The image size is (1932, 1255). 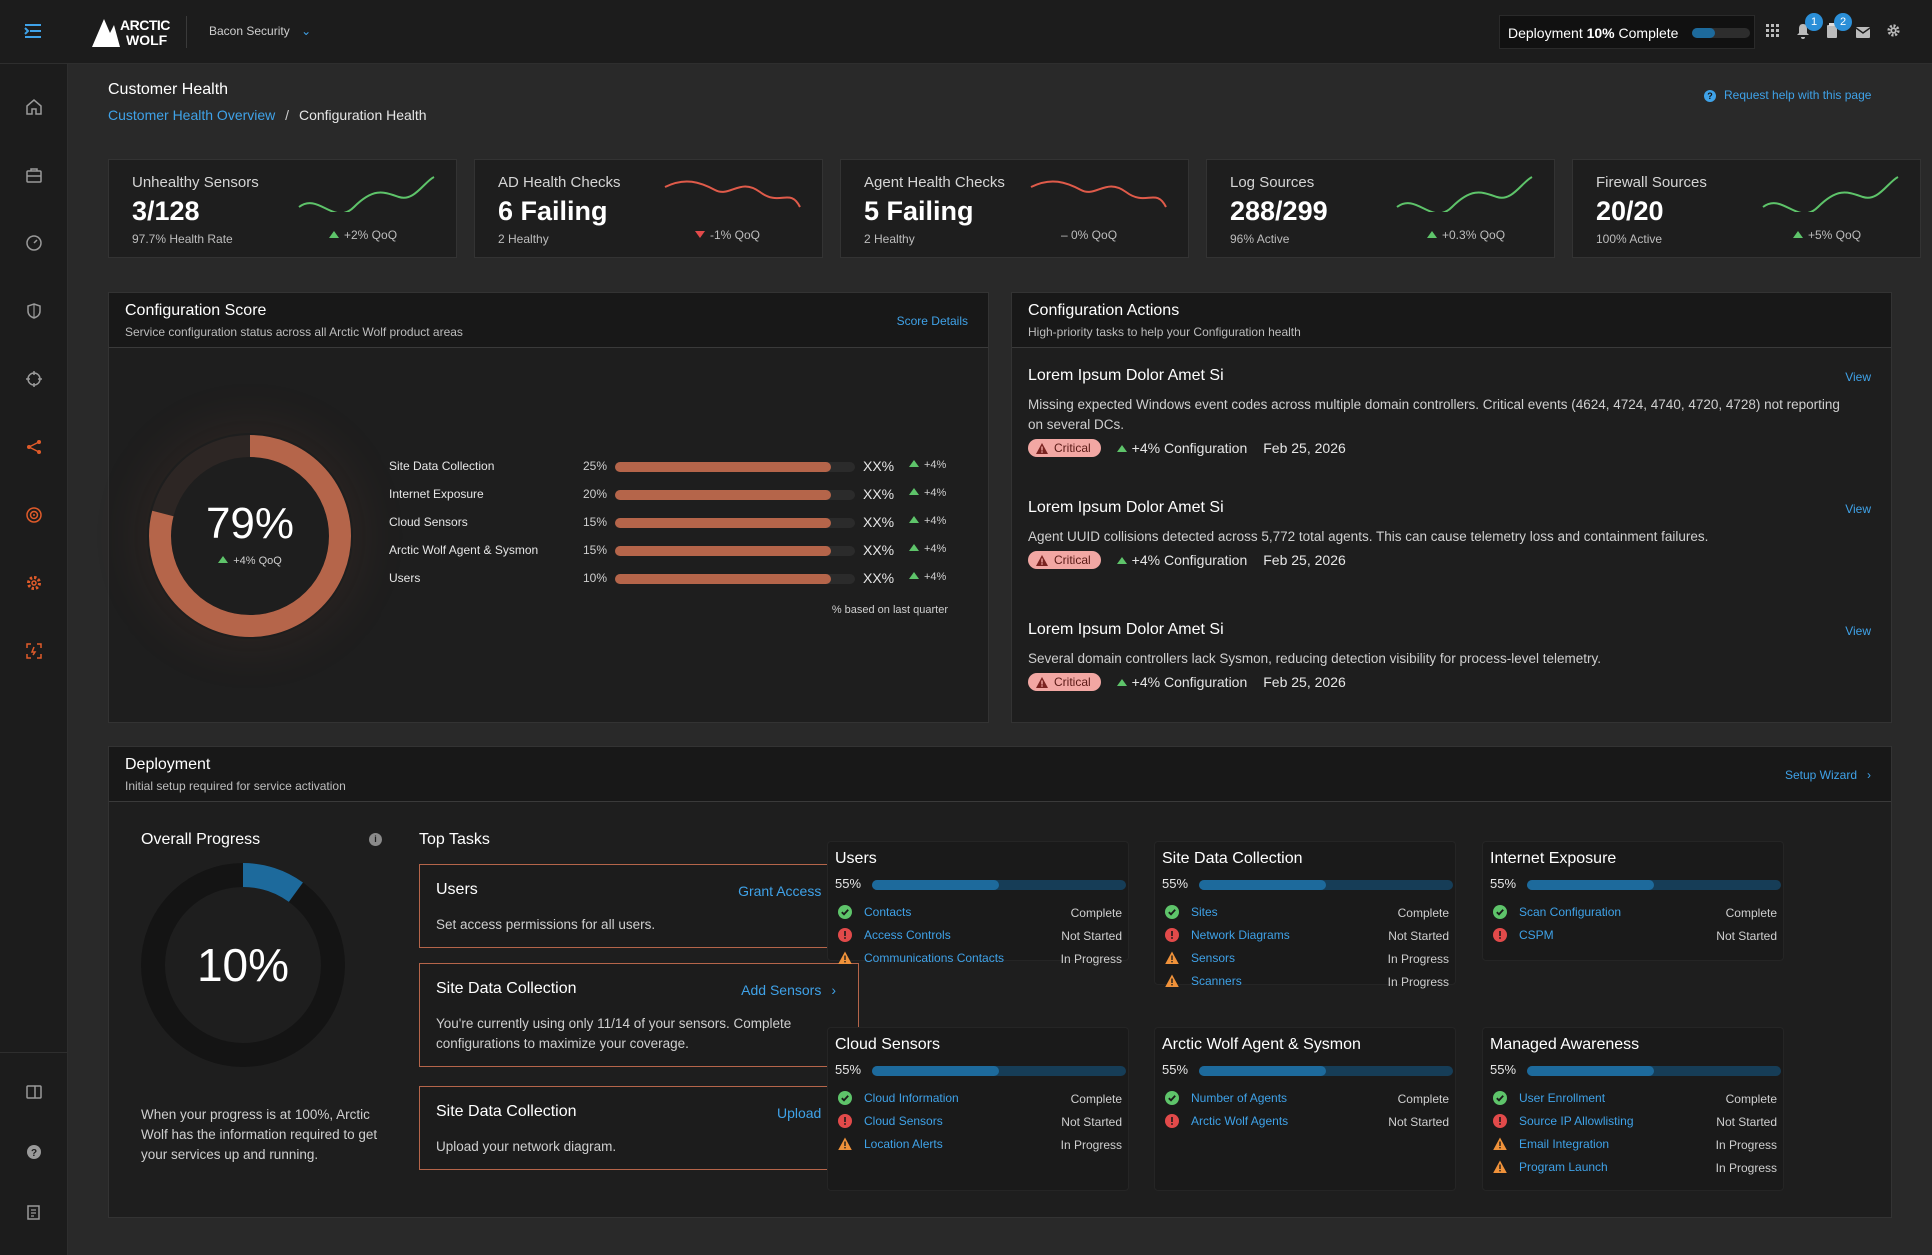 What do you see at coordinates (1503, 1069) in the screenshot?
I see `group-percent: 55%` at bounding box center [1503, 1069].